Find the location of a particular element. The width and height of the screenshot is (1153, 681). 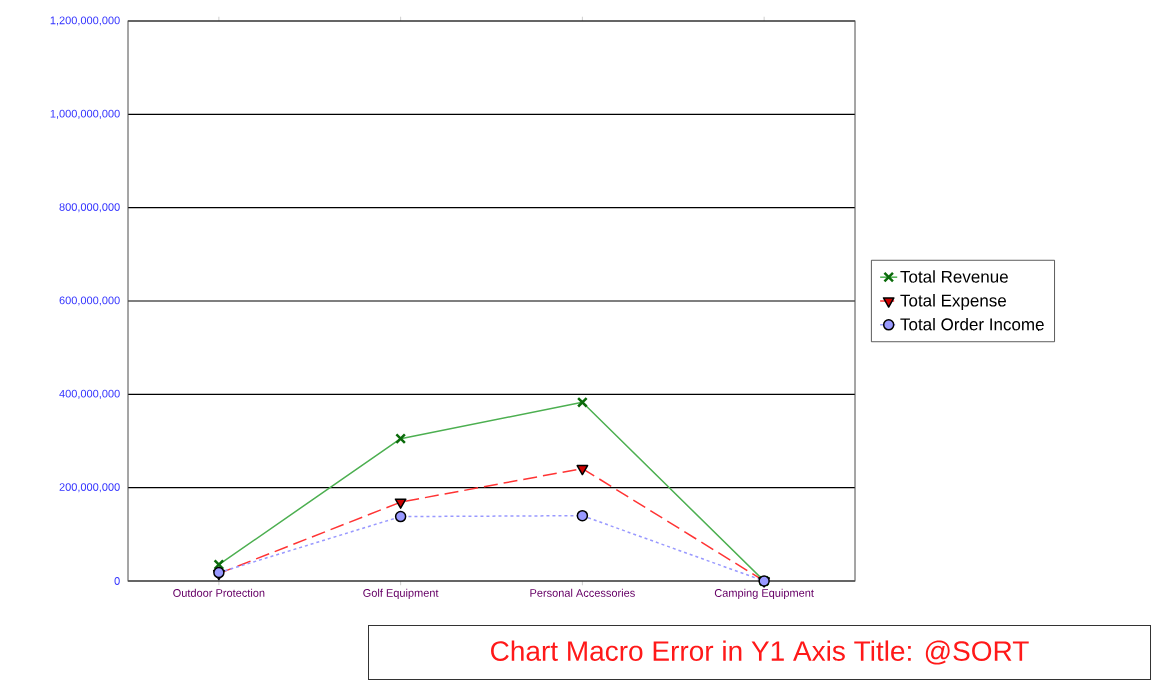

legend-label: Total Order Income is located at coordinates (972, 324).